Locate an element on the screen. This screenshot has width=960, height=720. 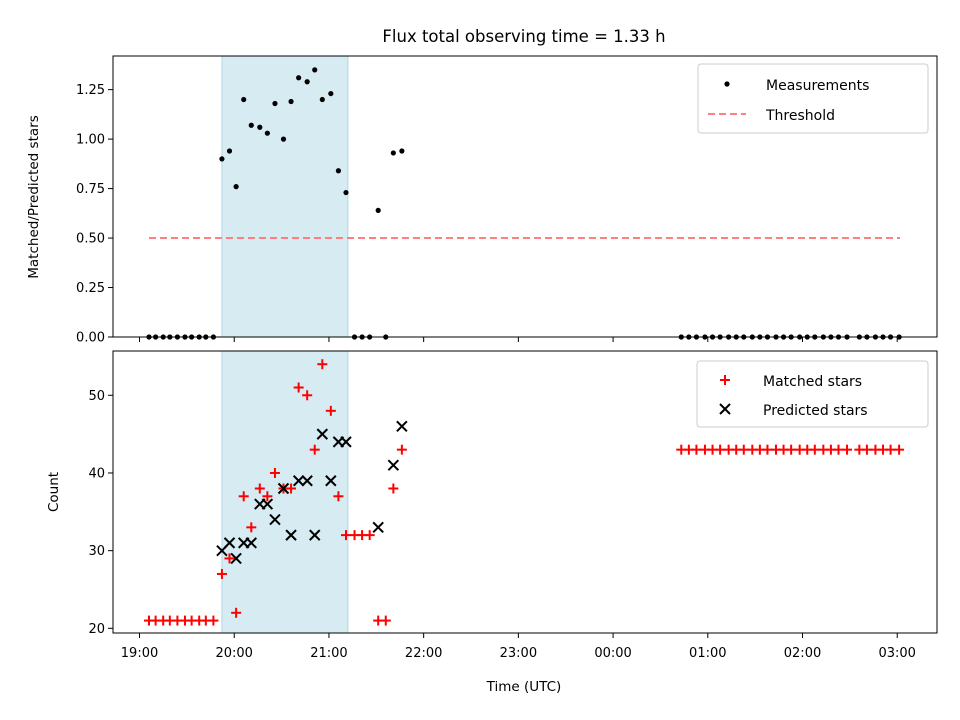
bottom-y-tick-label: 30 is located at coordinates (96, 551).